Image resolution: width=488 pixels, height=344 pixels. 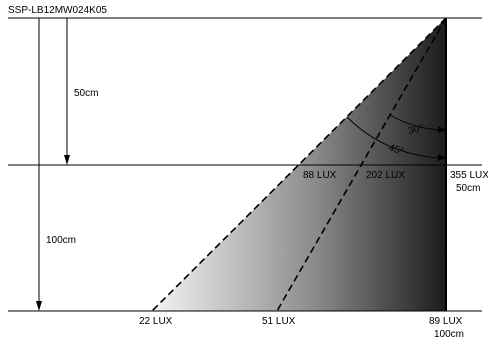 I want to click on angle-arc-30-arrow, so click(x=442, y=129).